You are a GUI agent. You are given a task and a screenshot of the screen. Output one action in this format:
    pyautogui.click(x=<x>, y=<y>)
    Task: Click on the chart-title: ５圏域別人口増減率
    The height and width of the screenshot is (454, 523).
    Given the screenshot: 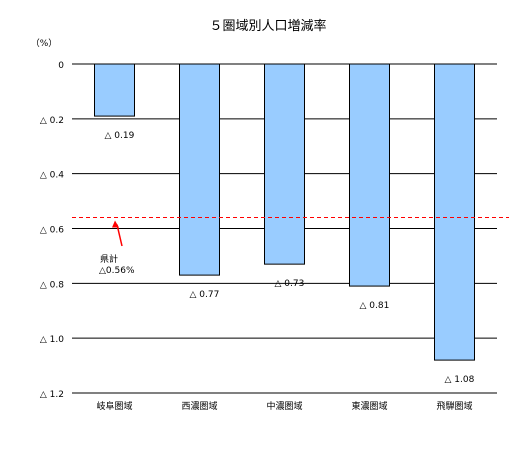 What is the action you would take?
    pyautogui.click(x=267, y=26)
    